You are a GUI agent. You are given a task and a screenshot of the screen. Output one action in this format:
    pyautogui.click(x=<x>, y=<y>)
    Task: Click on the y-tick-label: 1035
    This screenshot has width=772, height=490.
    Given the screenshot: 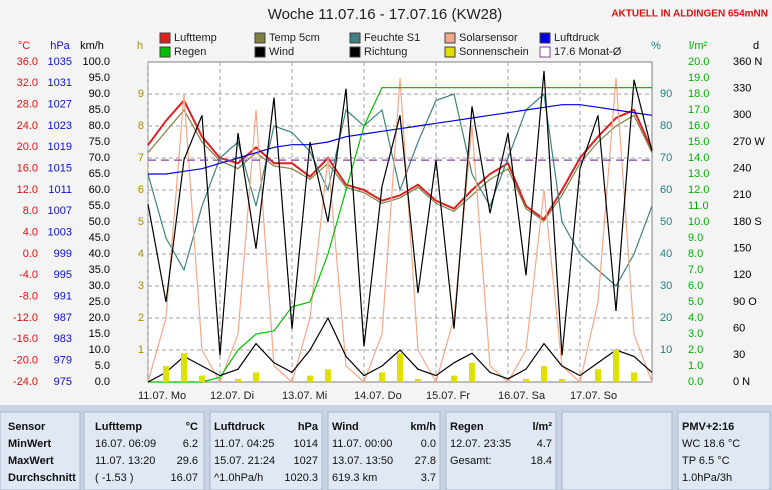 What is the action you would take?
    pyautogui.click(x=60, y=62)
    